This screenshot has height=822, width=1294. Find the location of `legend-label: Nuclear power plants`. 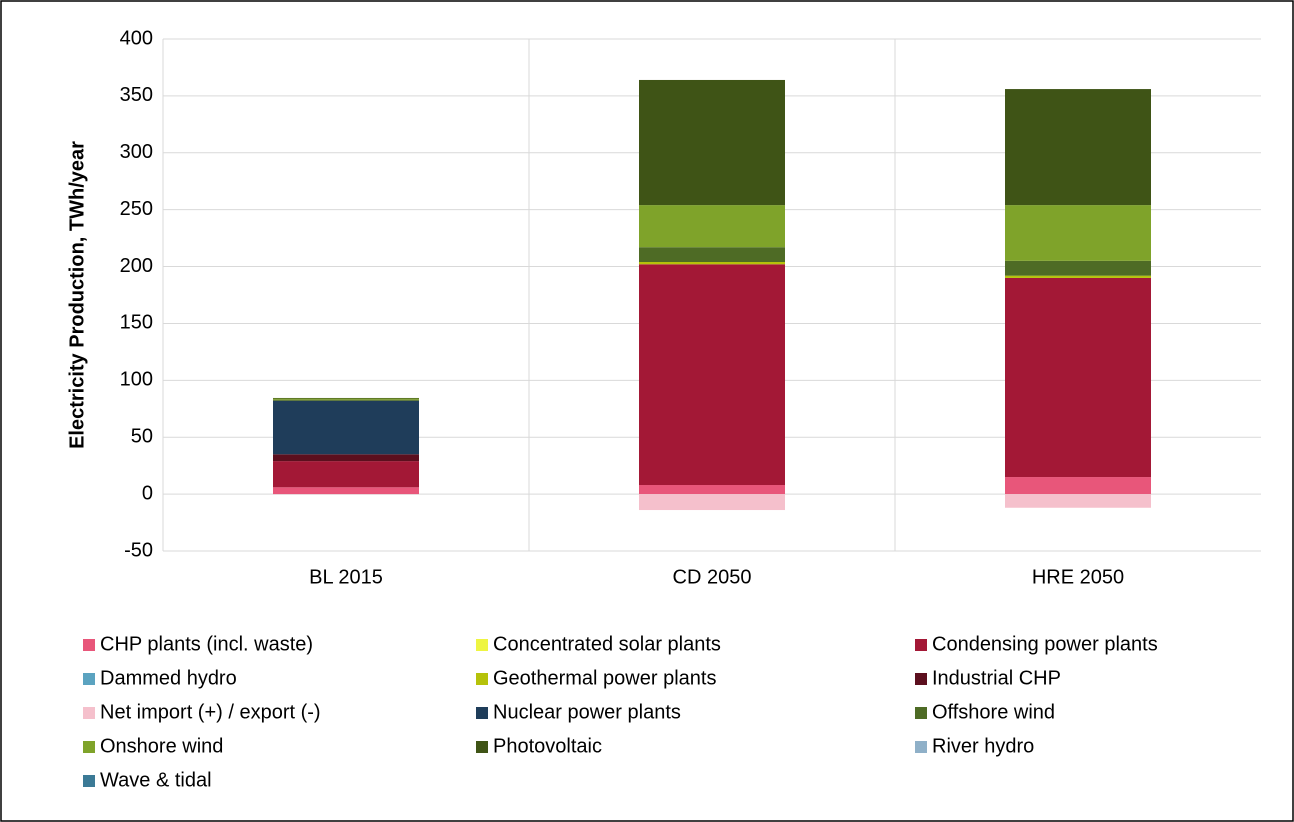

legend-label: Nuclear power plants is located at coordinates (587, 712).